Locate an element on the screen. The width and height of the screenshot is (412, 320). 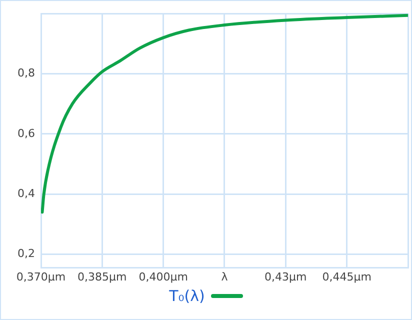
y-tick-label: 0,2 is located at coordinates (26, 253).